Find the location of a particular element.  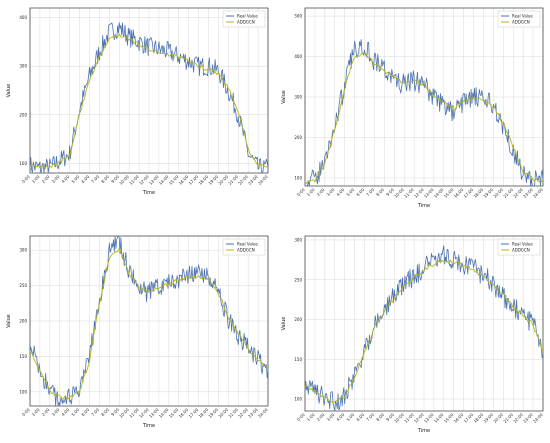

x-tick-label: 4:00 is located at coordinates (340, 417).